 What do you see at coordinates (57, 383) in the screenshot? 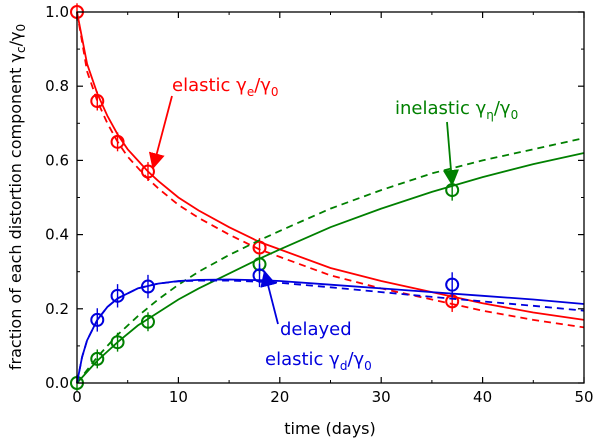
I see `y-tick-label: 0.0` at bounding box center [57, 383].